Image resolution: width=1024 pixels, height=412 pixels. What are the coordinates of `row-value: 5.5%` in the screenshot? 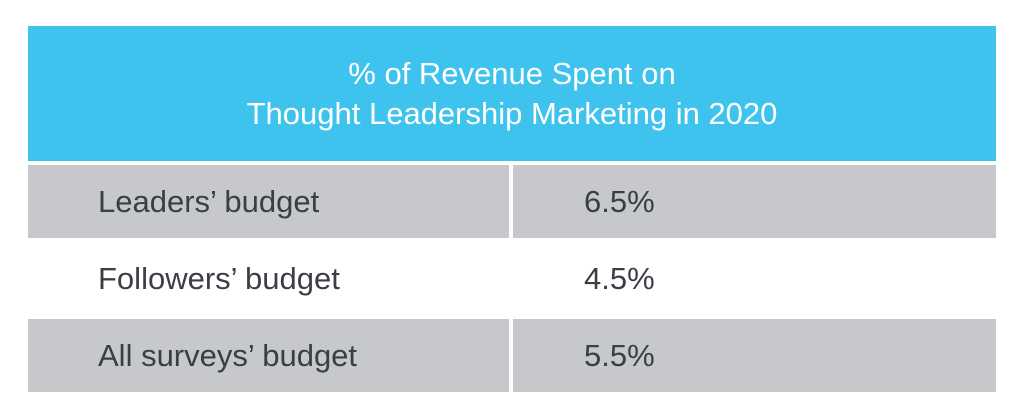 It's located at (754, 355).